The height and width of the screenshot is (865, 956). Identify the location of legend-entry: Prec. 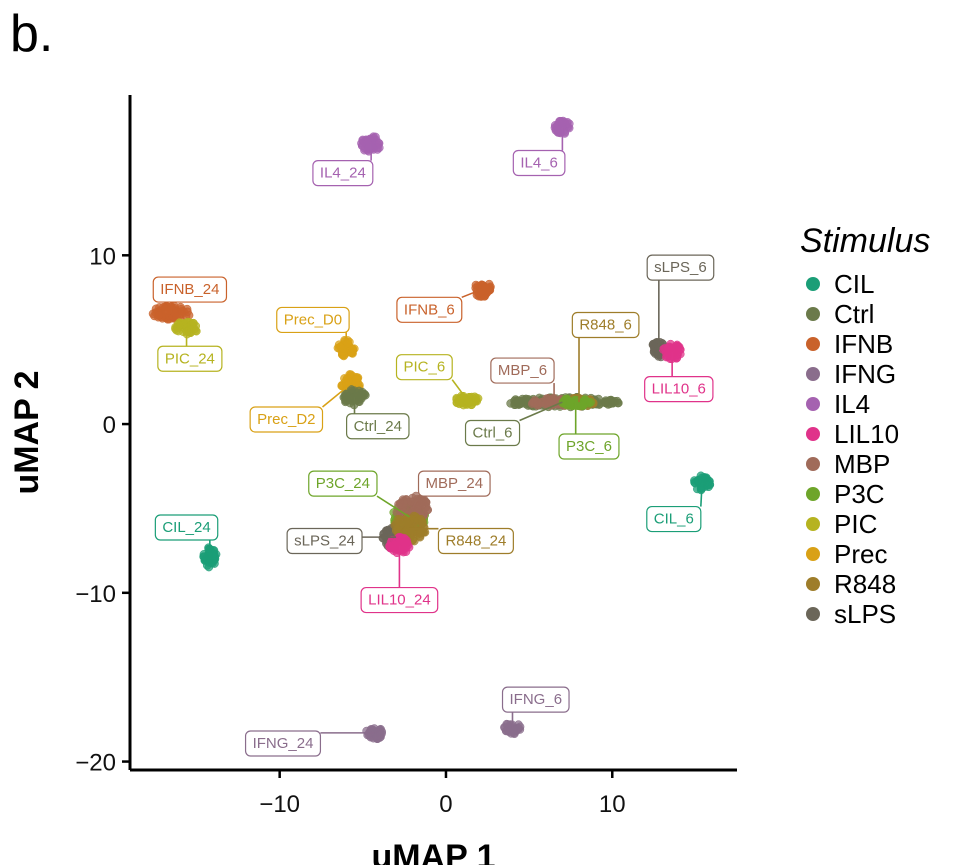
(865, 554).